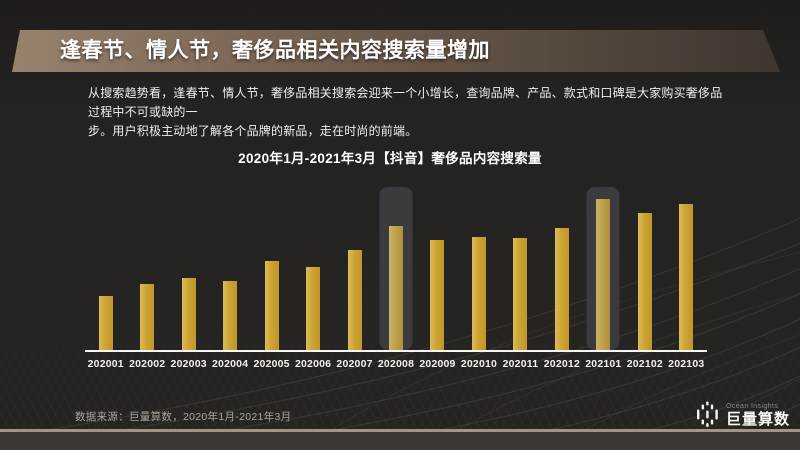 The height and width of the screenshot is (450, 800). What do you see at coordinates (644, 364) in the screenshot?
I see `x-axis-tick-label: 202102` at bounding box center [644, 364].